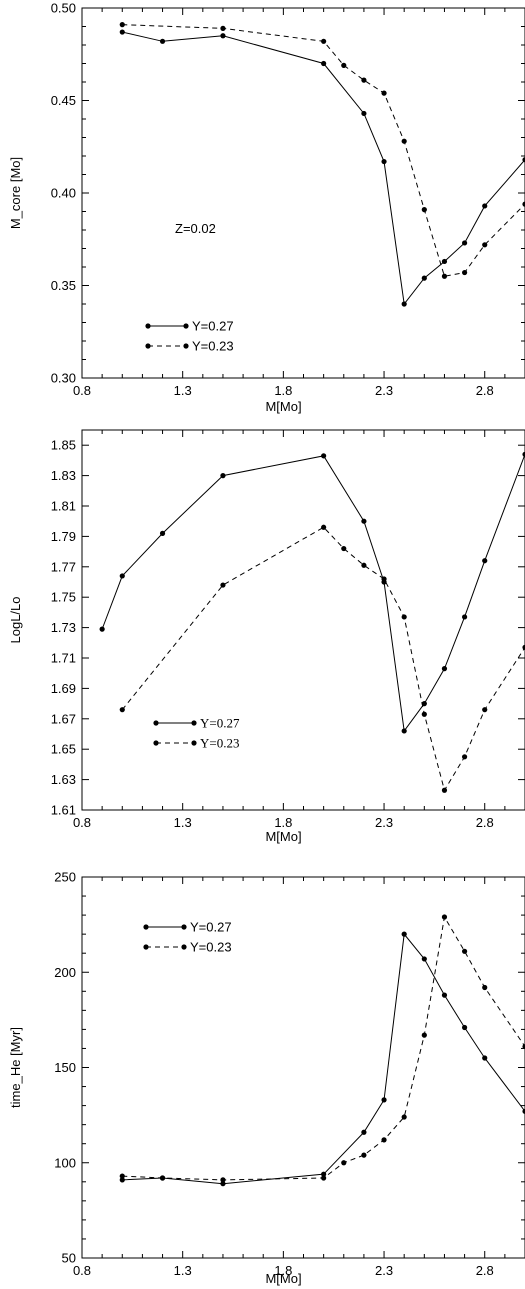  I want to click on y-tick-label: 250, so click(65, 877).